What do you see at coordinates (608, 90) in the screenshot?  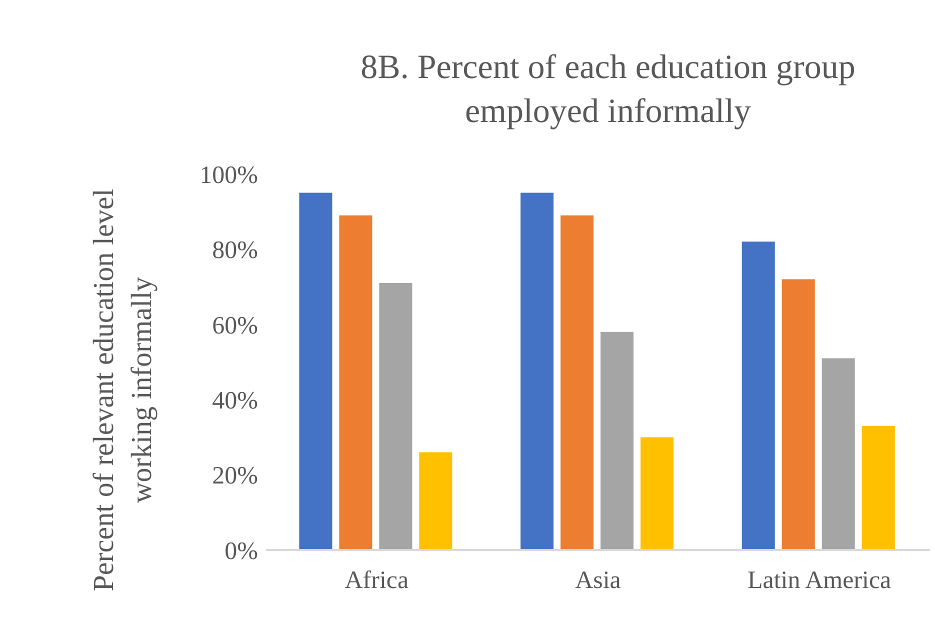 I see `chart-title: 8B. Percent of each education group employed informally` at bounding box center [608, 90].